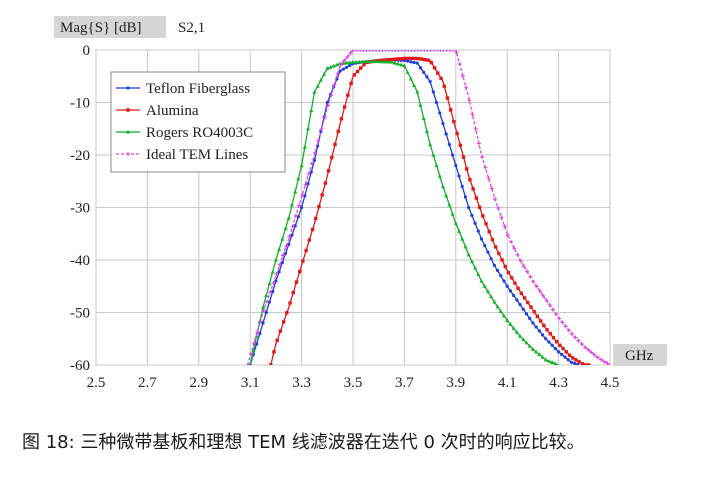 This screenshot has height=484, width=712. Describe the element at coordinates (558, 383) in the screenshot. I see `x-tick-label: 4.3` at that location.